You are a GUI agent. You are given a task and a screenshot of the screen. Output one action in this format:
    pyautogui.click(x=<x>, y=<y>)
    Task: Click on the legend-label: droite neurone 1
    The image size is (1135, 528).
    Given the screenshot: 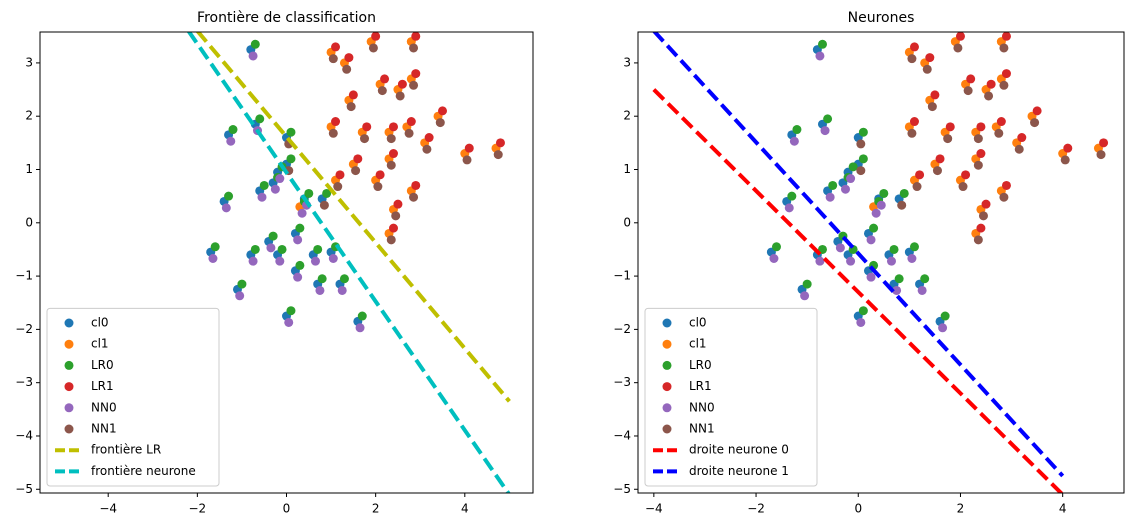 What is the action you would take?
    pyautogui.click(x=739, y=471)
    